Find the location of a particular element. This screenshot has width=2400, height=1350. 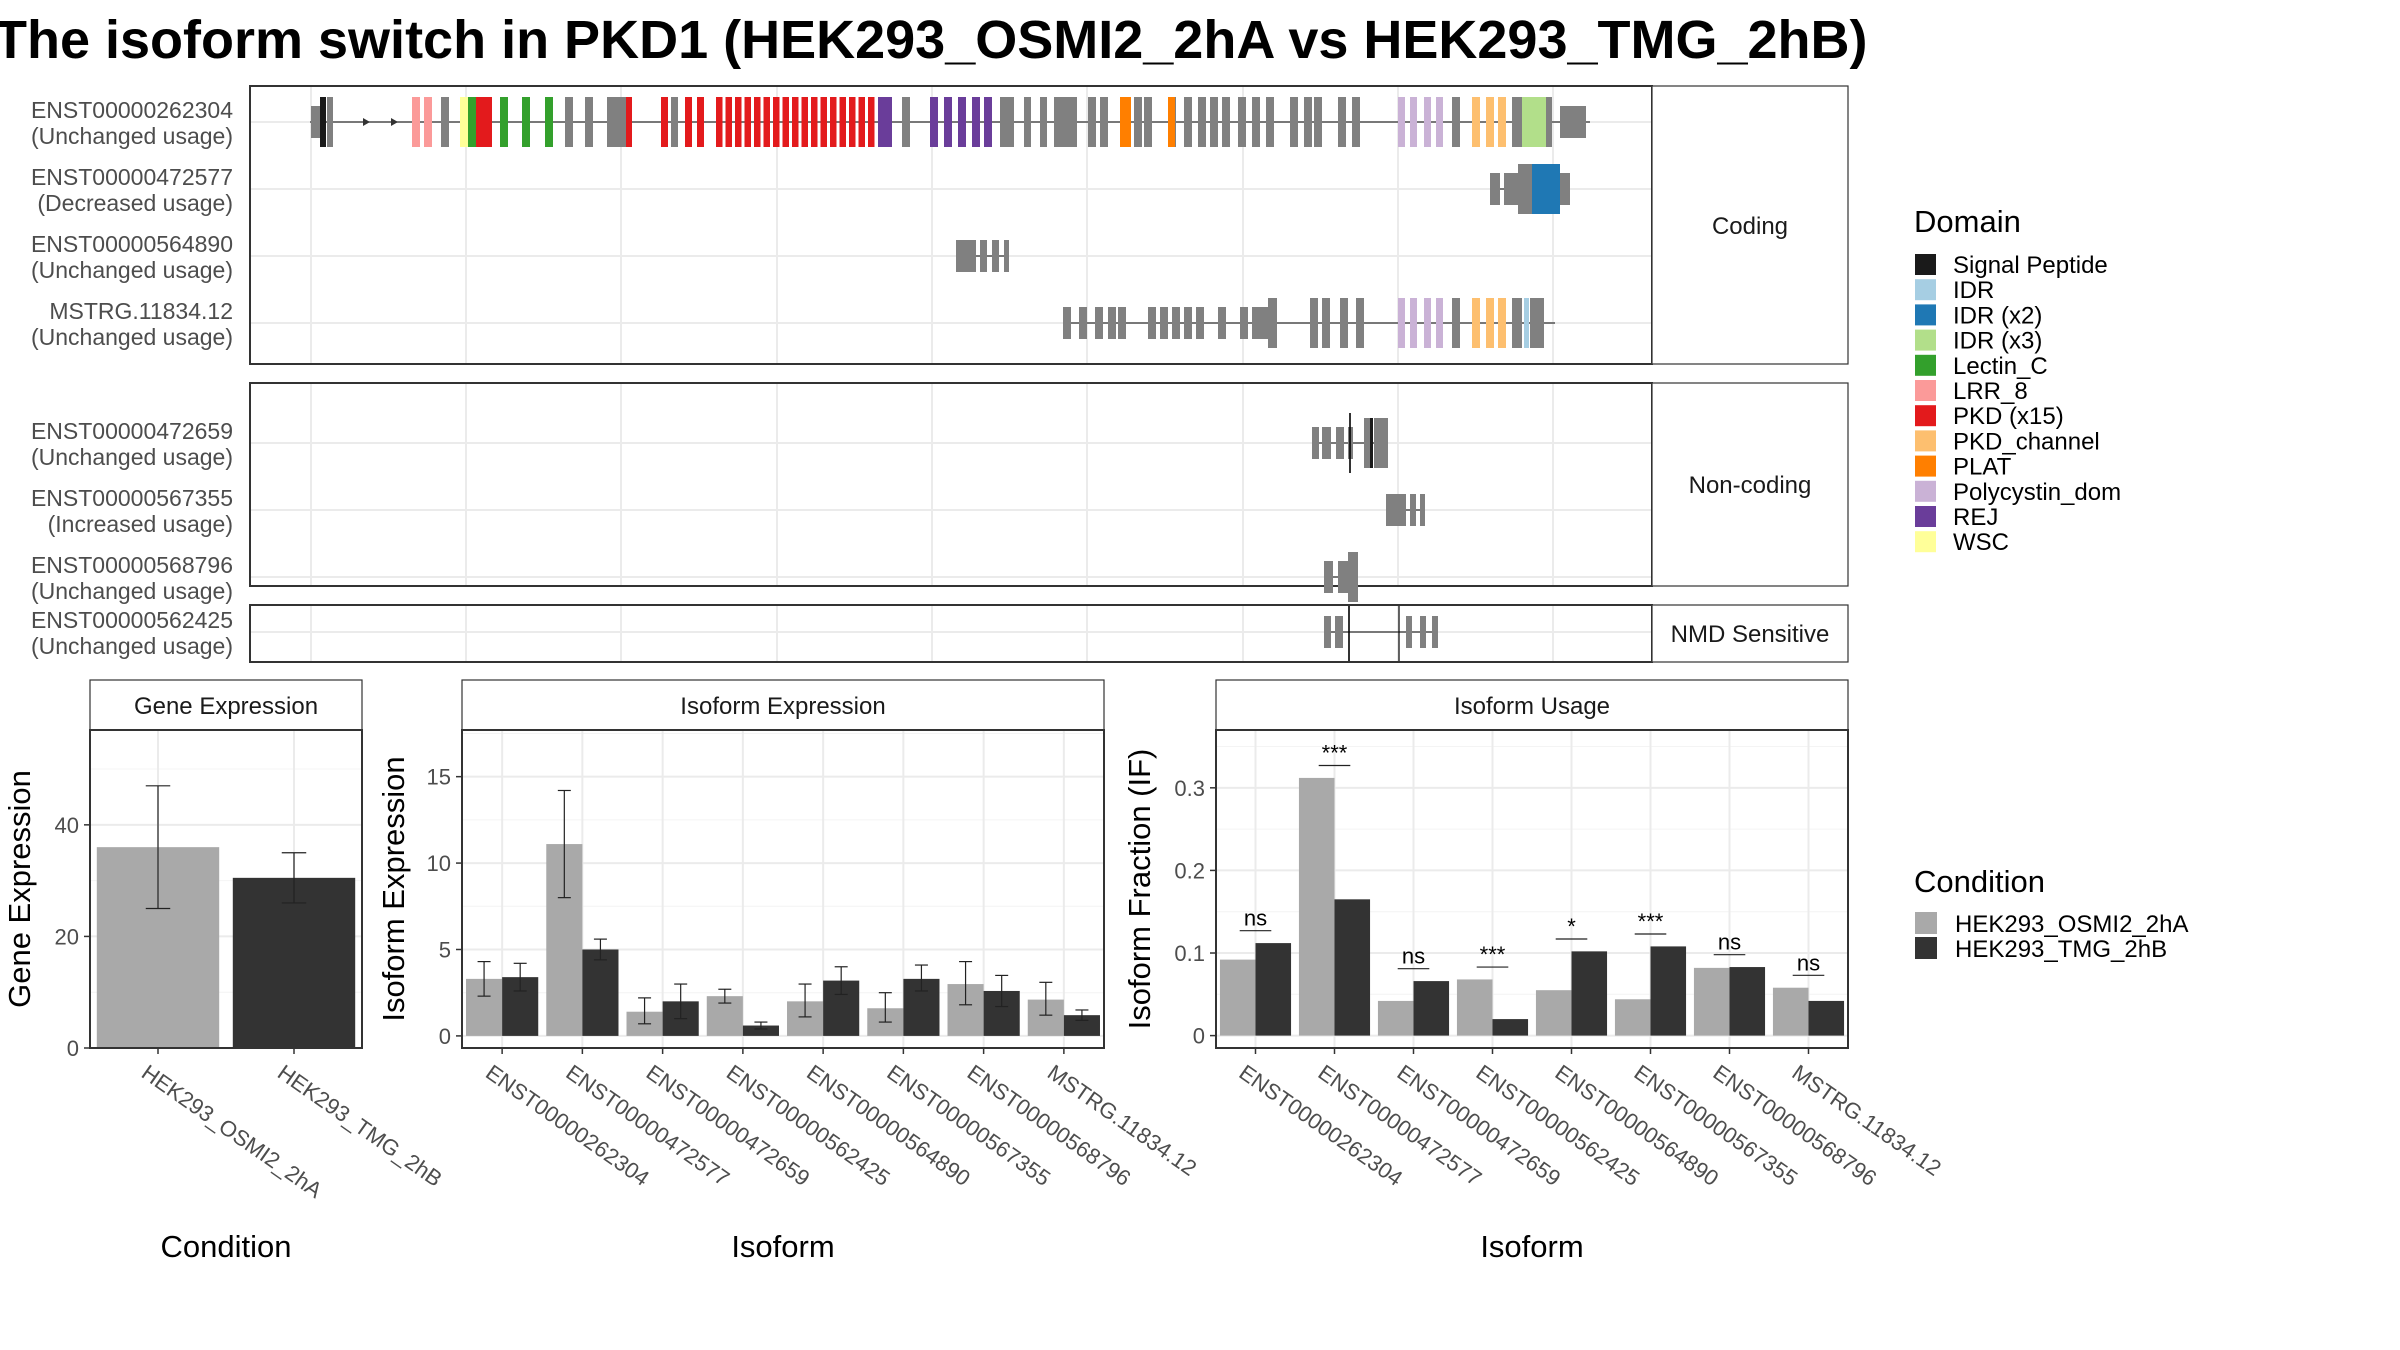

transcript-id: ENST00000262304 is located at coordinates (132, 110).